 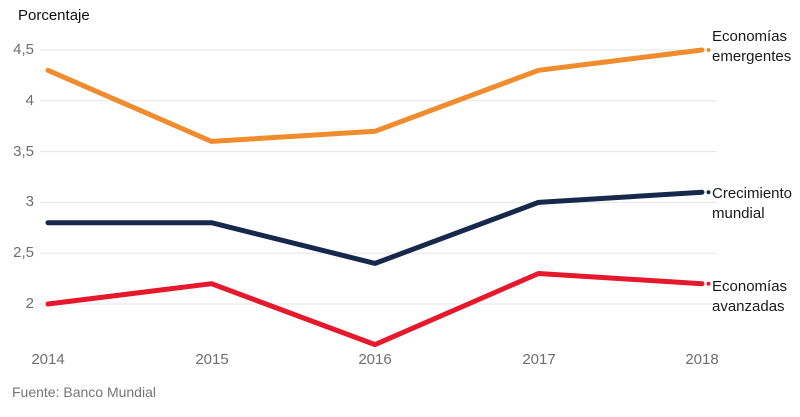 What do you see at coordinates (539, 359) in the screenshot?
I see `x-axis-tick-label: 2017` at bounding box center [539, 359].